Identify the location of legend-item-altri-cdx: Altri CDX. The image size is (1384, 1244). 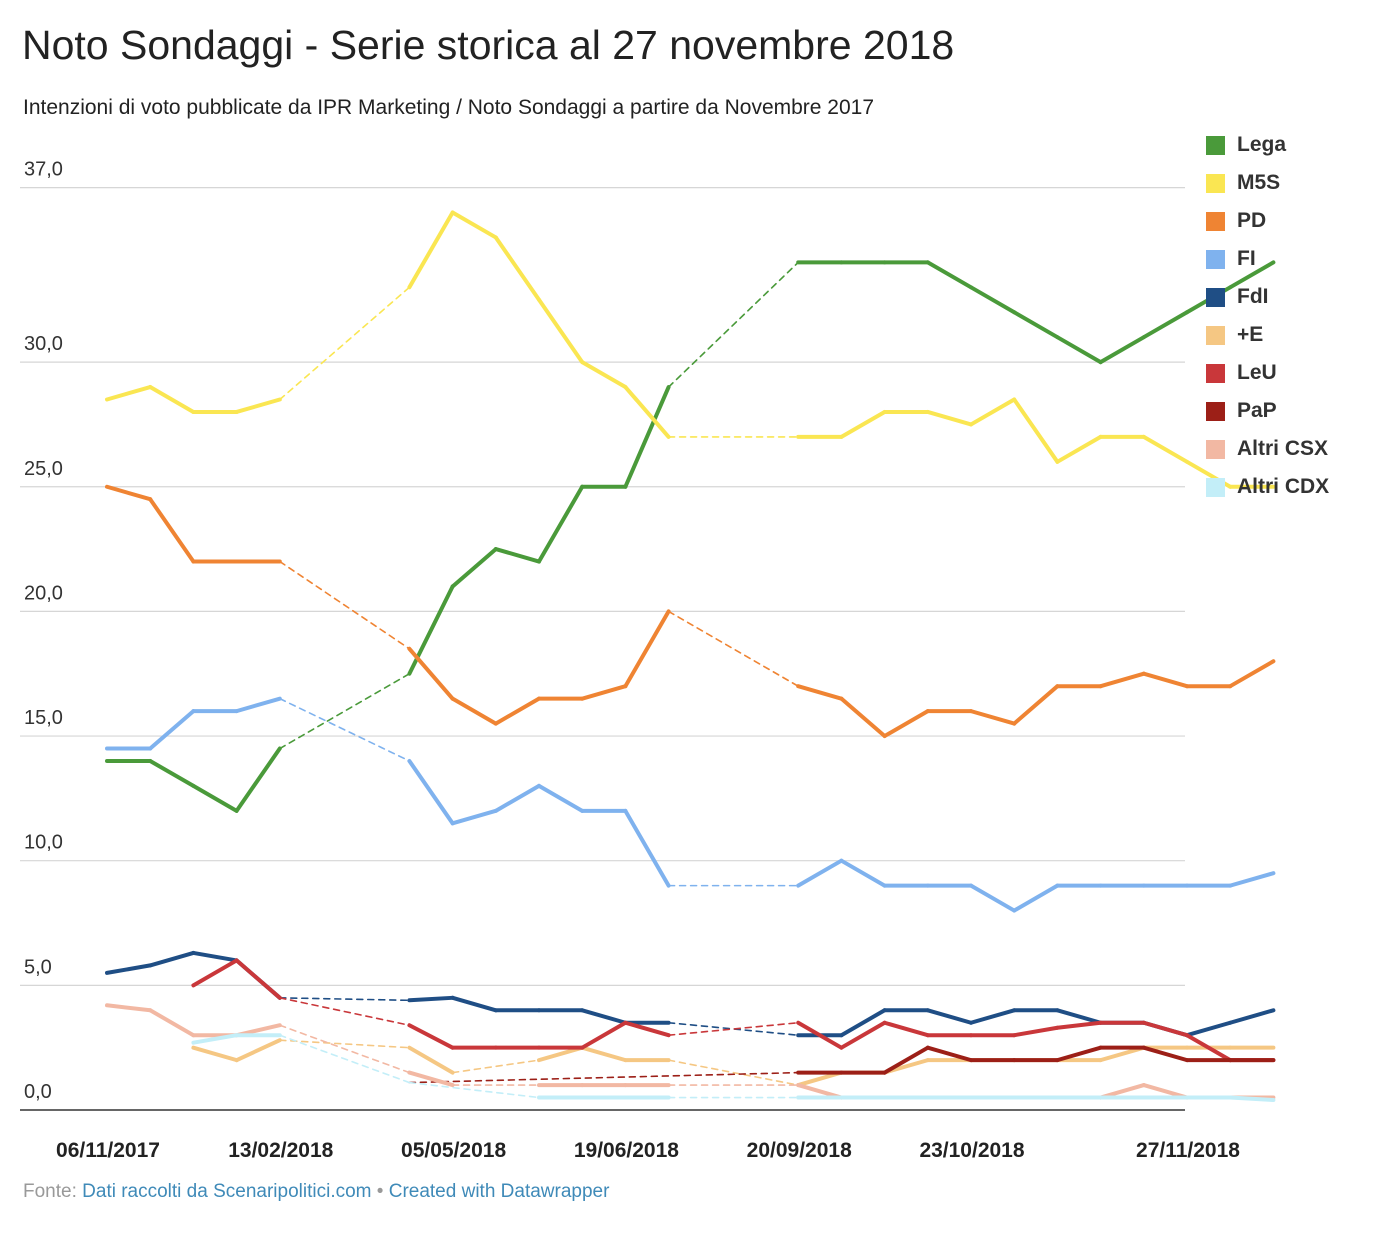
(1267, 487).